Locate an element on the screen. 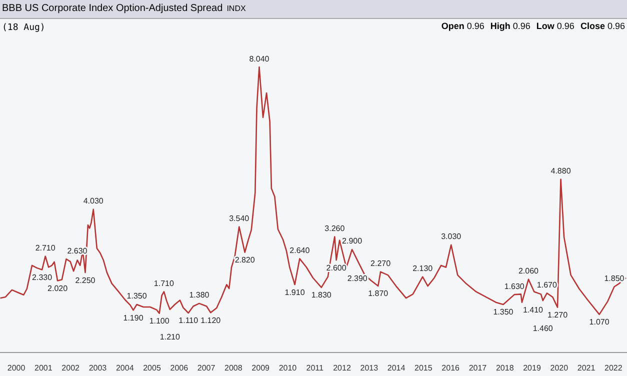 Image resolution: width=627 pixels, height=376 pixels. x-tick-label: 2016 is located at coordinates (451, 367).